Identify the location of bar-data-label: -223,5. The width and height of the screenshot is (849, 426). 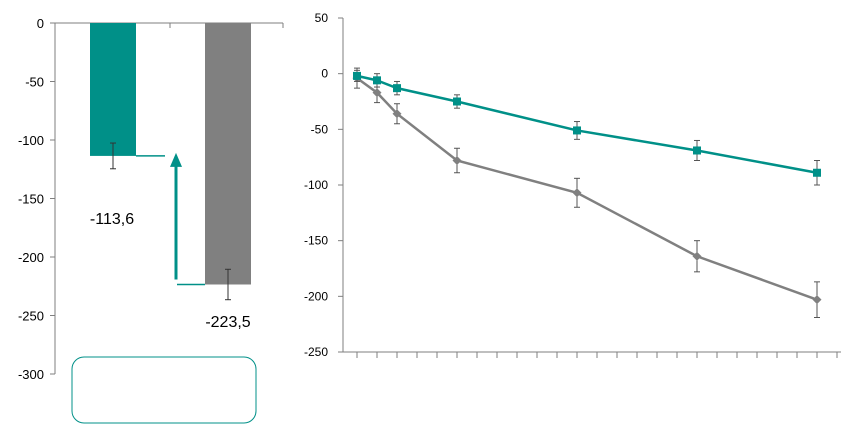
(227, 322).